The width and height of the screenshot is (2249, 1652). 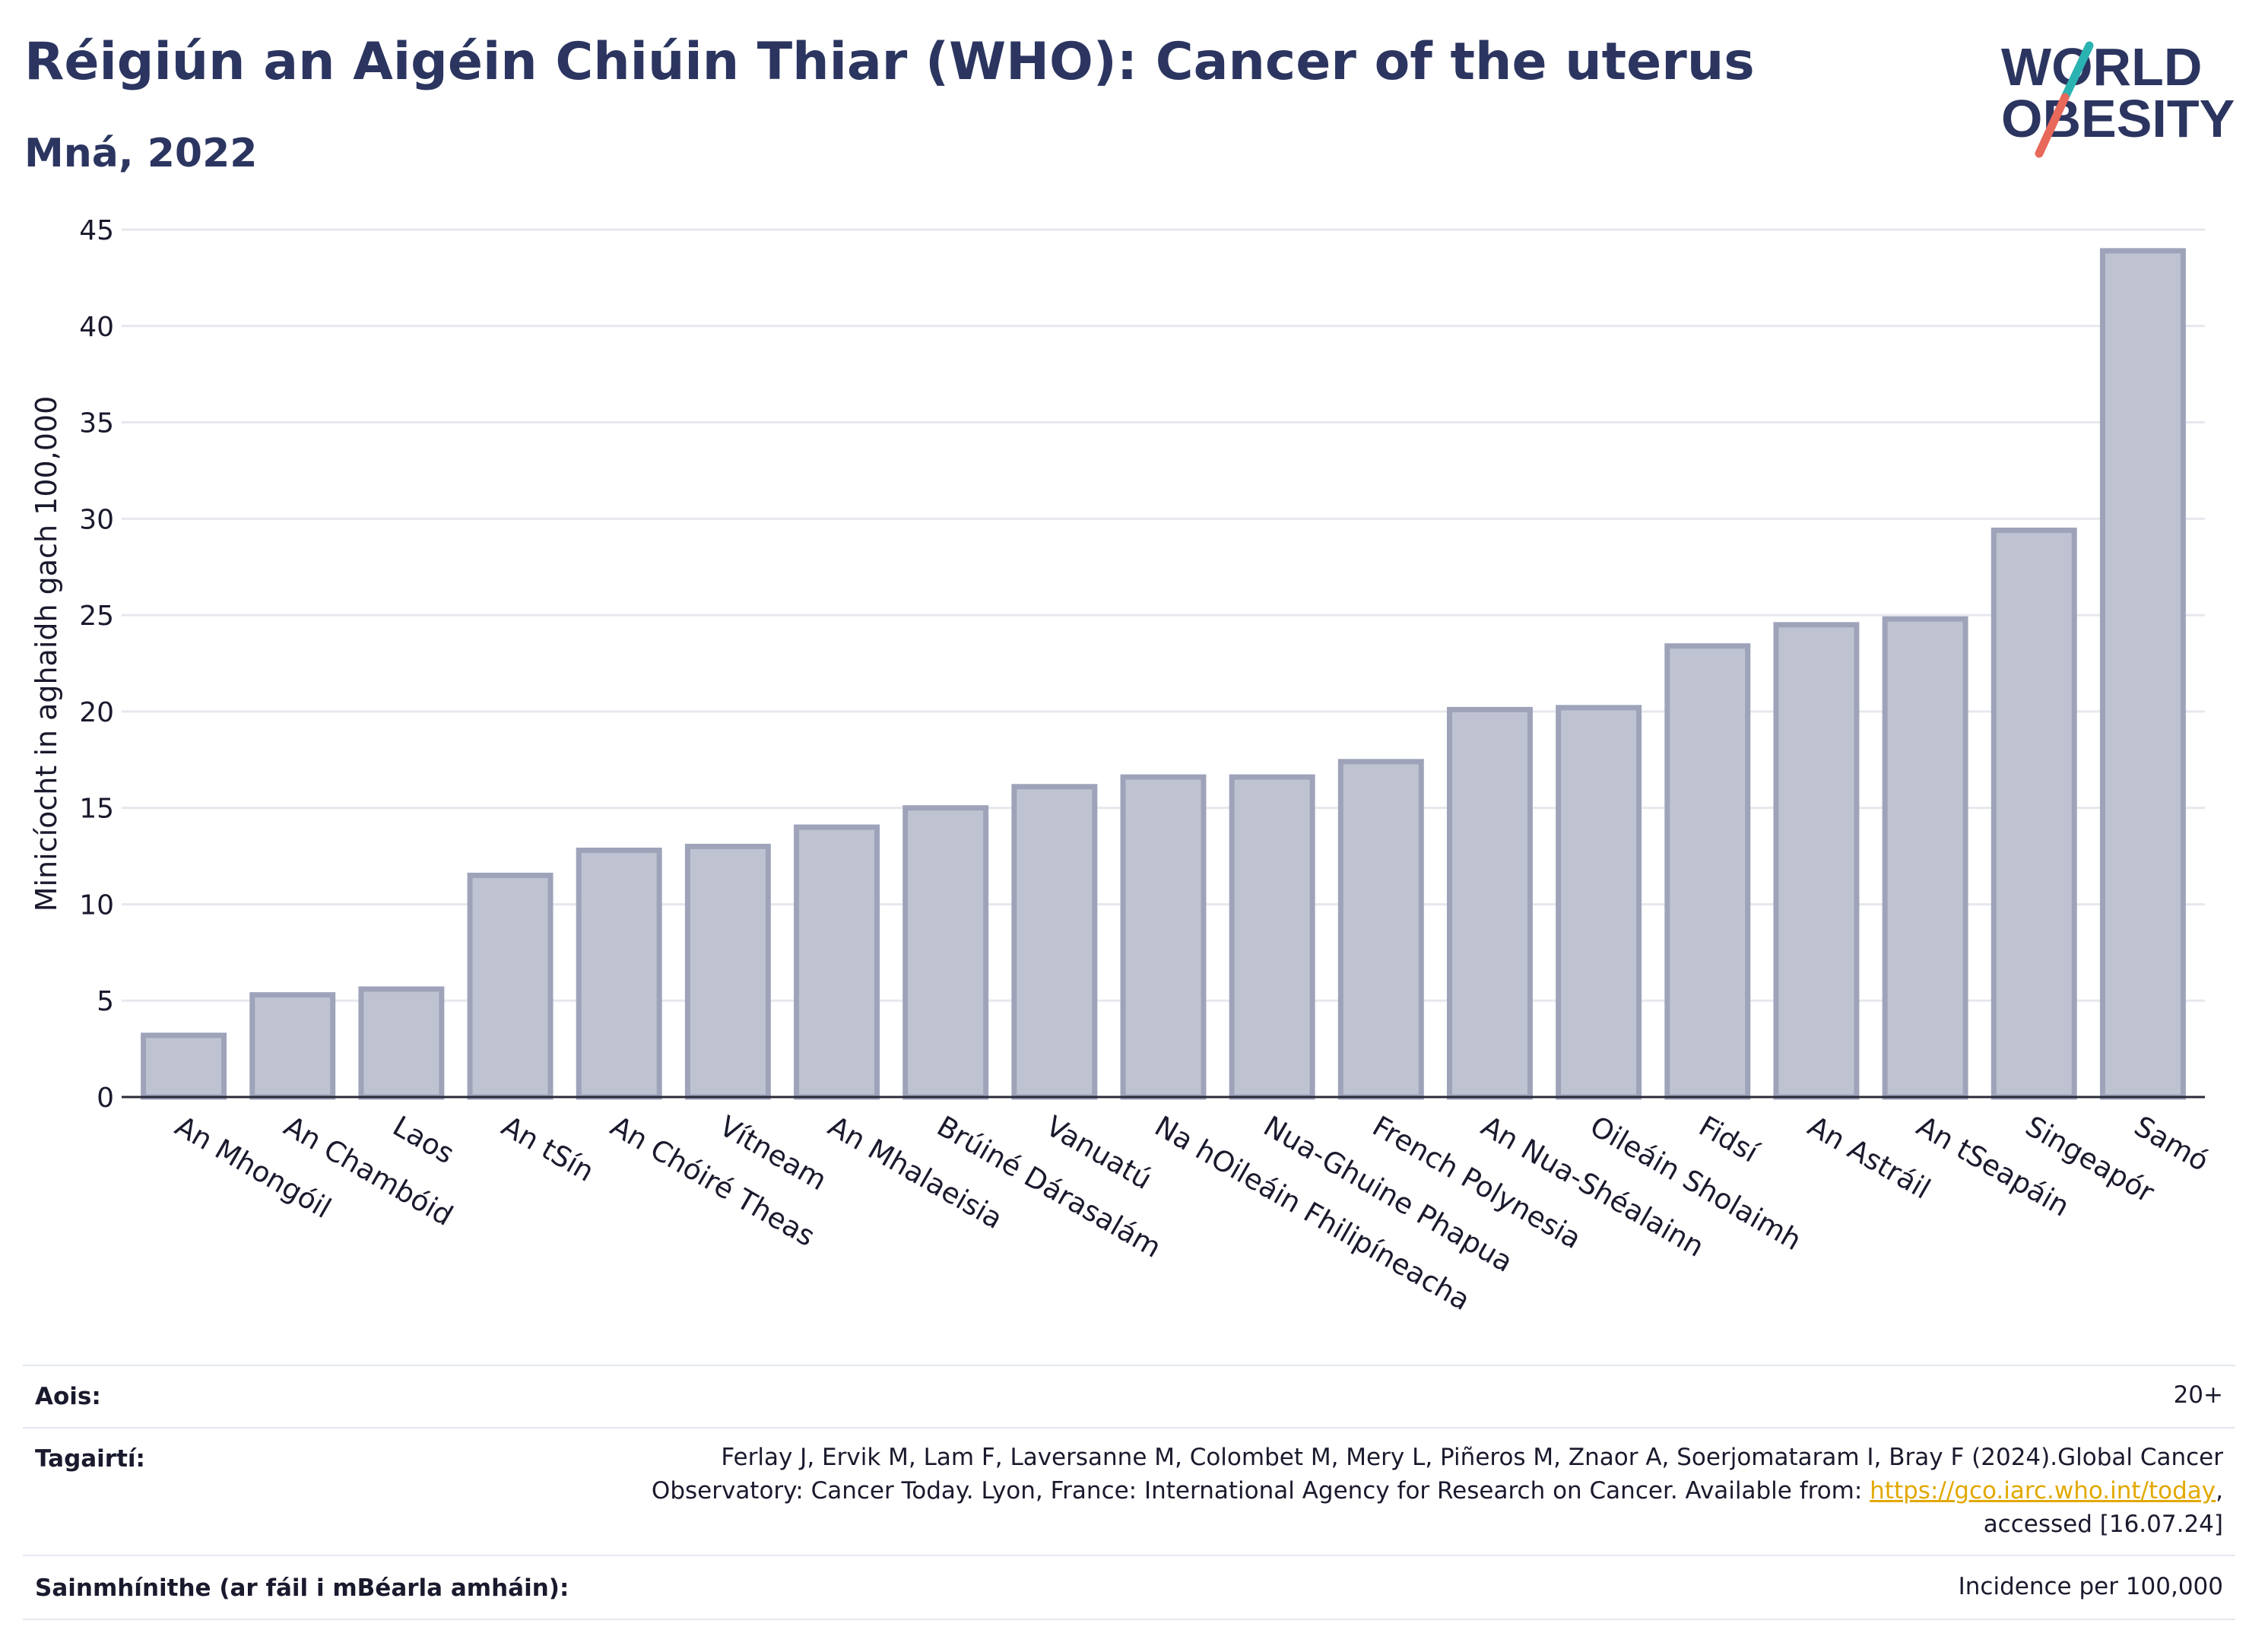 I want to click on x-tick-label: An Chóiré Theas, so click(x=712, y=1181).